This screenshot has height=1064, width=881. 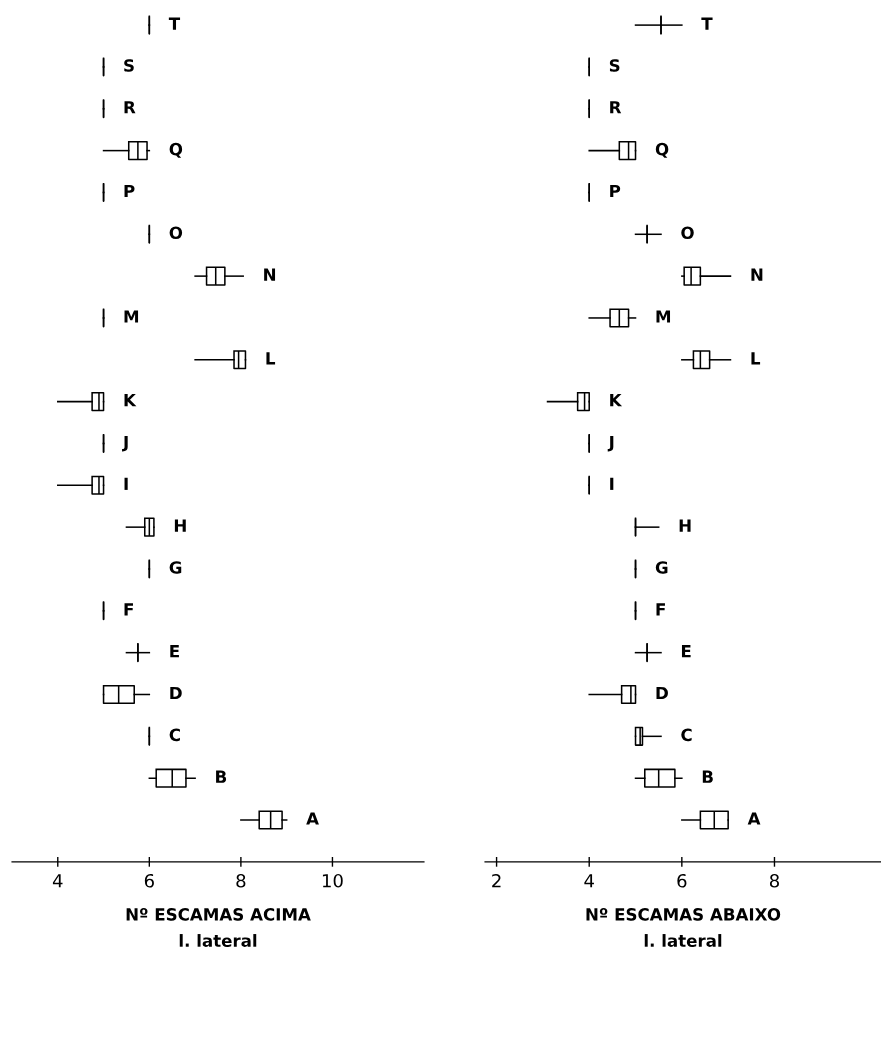 I want to click on x-tick-label: 10, so click(x=332, y=880).